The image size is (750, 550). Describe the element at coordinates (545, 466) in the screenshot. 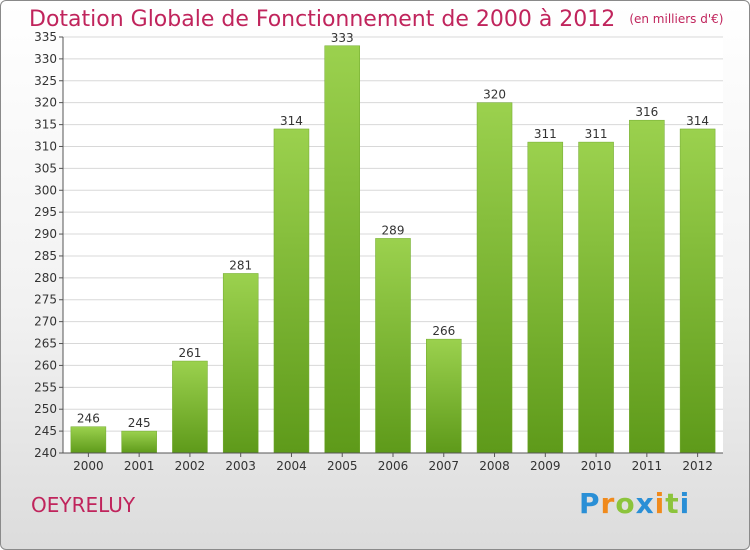

I see `x-tick-label: 2009` at that location.